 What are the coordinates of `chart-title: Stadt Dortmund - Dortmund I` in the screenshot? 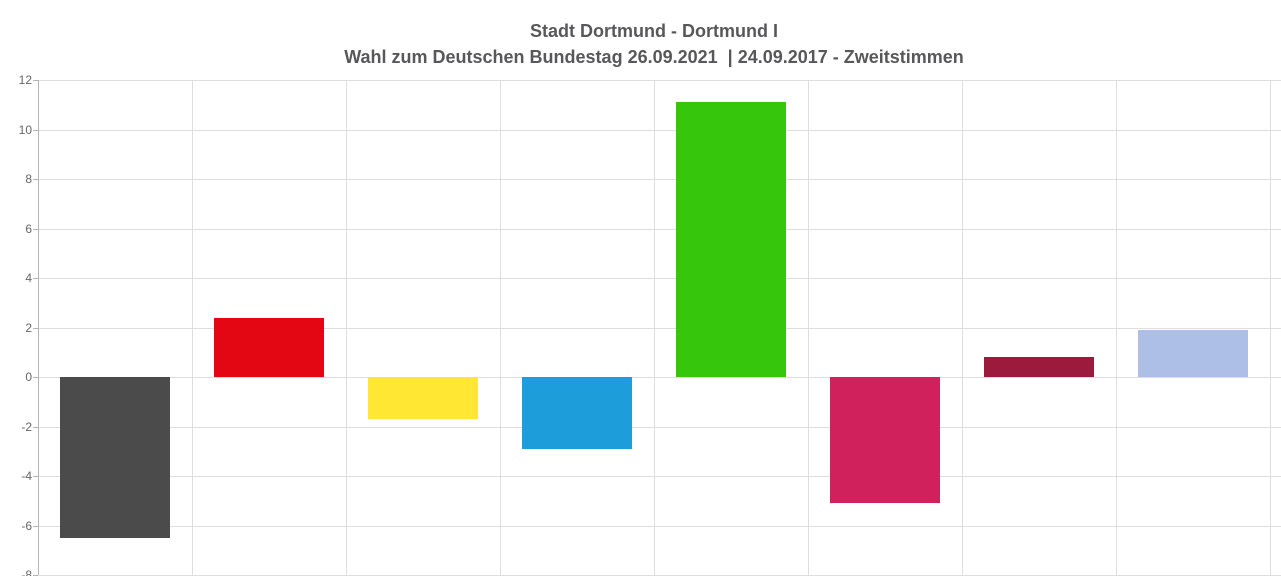 It's located at (654, 31).